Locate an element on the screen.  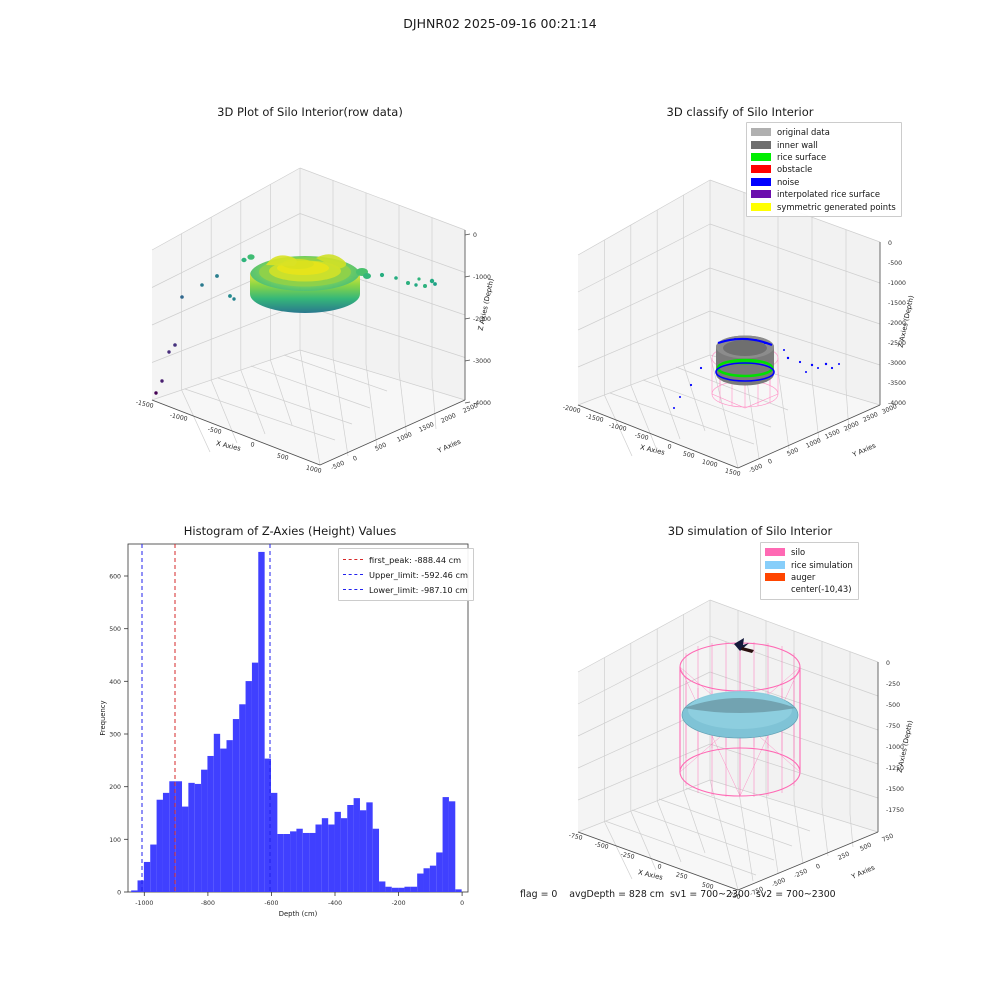
raw-3d-xtick-1: -1000 is located at coordinates (178, 417).